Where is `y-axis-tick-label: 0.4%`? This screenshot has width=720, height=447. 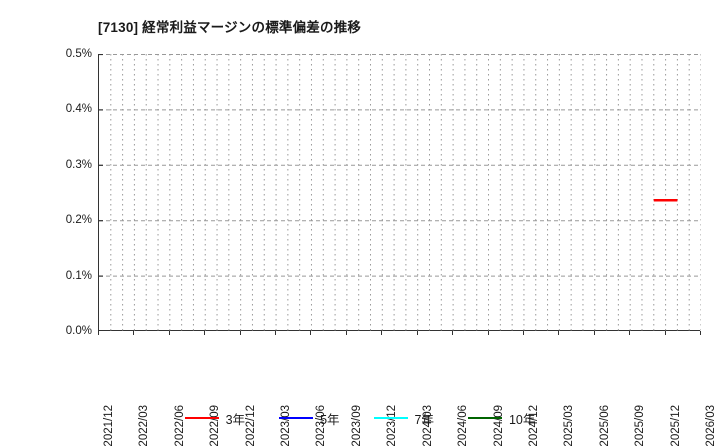 y-axis-tick-label: 0.4% is located at coordinates (78, 109).